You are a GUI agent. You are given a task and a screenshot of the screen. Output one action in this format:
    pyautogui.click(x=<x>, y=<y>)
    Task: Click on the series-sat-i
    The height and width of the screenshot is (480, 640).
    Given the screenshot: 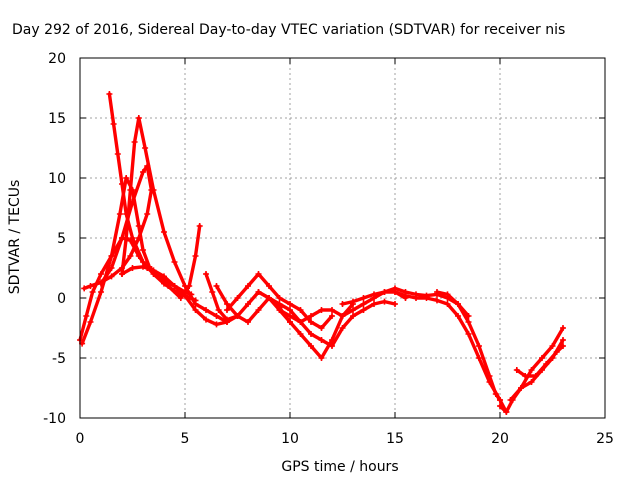 What is the action you would take?
    pyautogui.click(x=279, y=301)
    